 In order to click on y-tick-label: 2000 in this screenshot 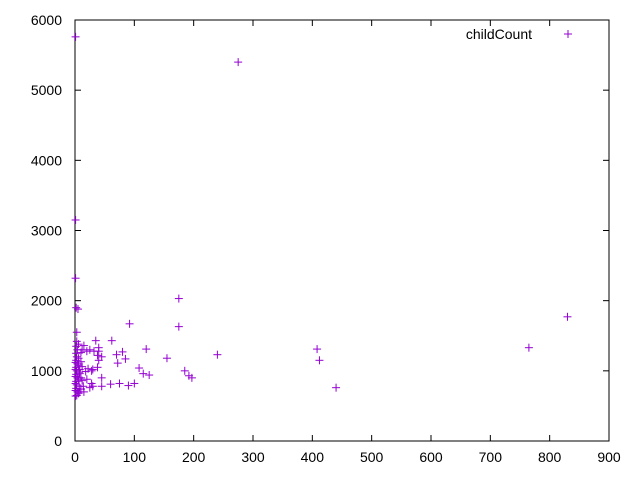, I will do `click(46, 301)`.